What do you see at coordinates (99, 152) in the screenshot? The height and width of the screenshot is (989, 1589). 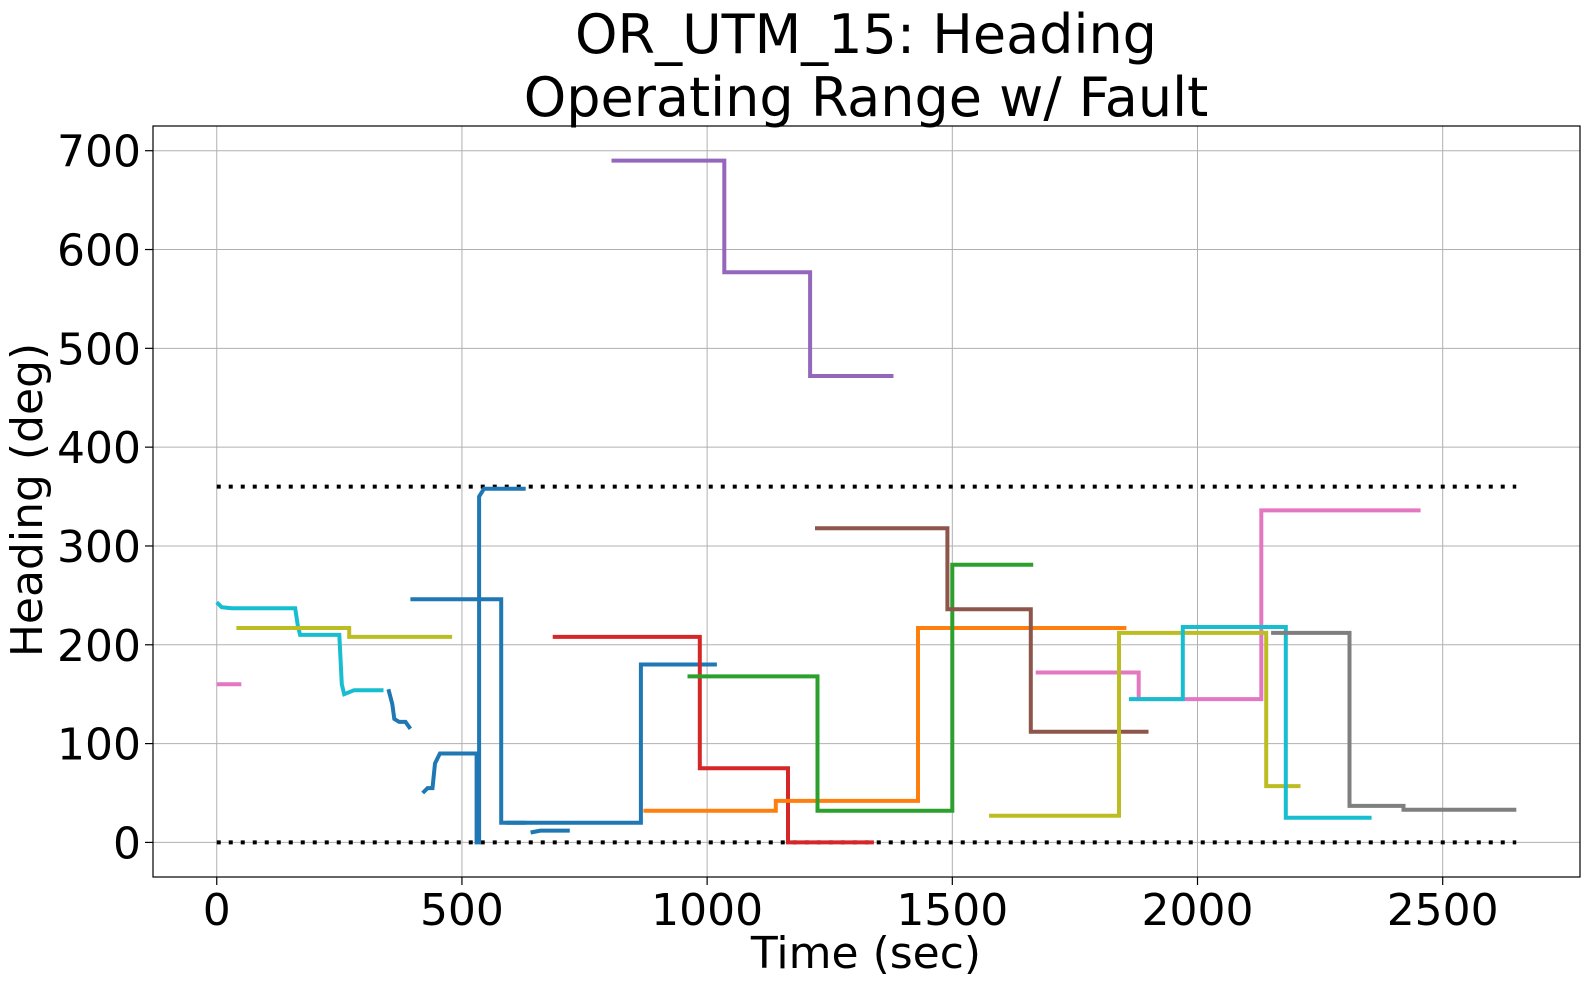 I see `y-tick-label: 700` at bounding box center [99, 152].